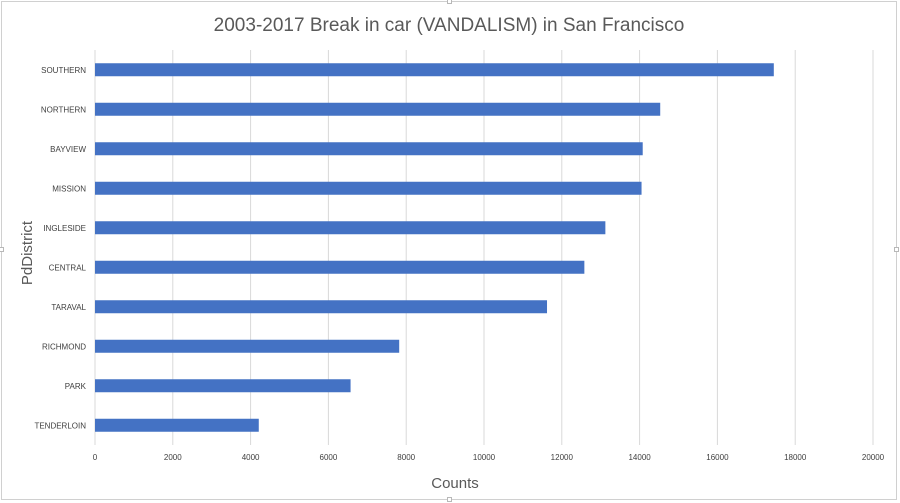  I want to click on category-label: BAYVIEW, so click(68, 149).